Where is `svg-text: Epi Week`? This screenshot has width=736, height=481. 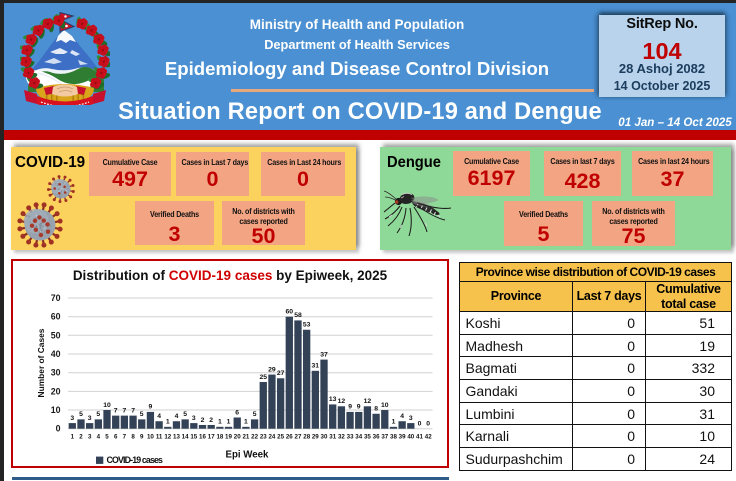
svg-text: Epi Week is located at coordinates (248, 455).